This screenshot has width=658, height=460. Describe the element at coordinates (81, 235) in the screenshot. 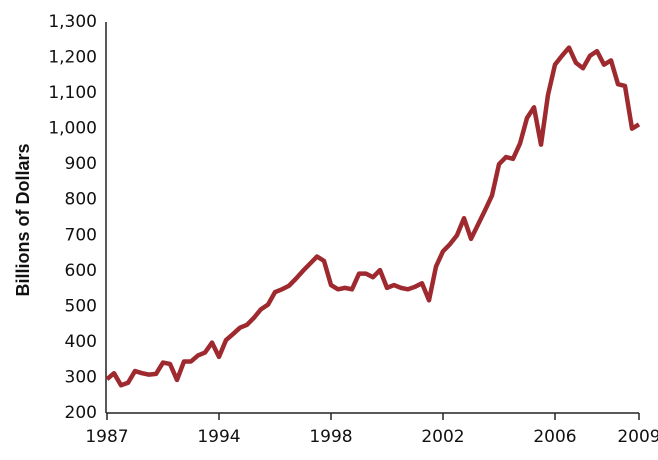

I see `y-tick-label: 700` at that location.